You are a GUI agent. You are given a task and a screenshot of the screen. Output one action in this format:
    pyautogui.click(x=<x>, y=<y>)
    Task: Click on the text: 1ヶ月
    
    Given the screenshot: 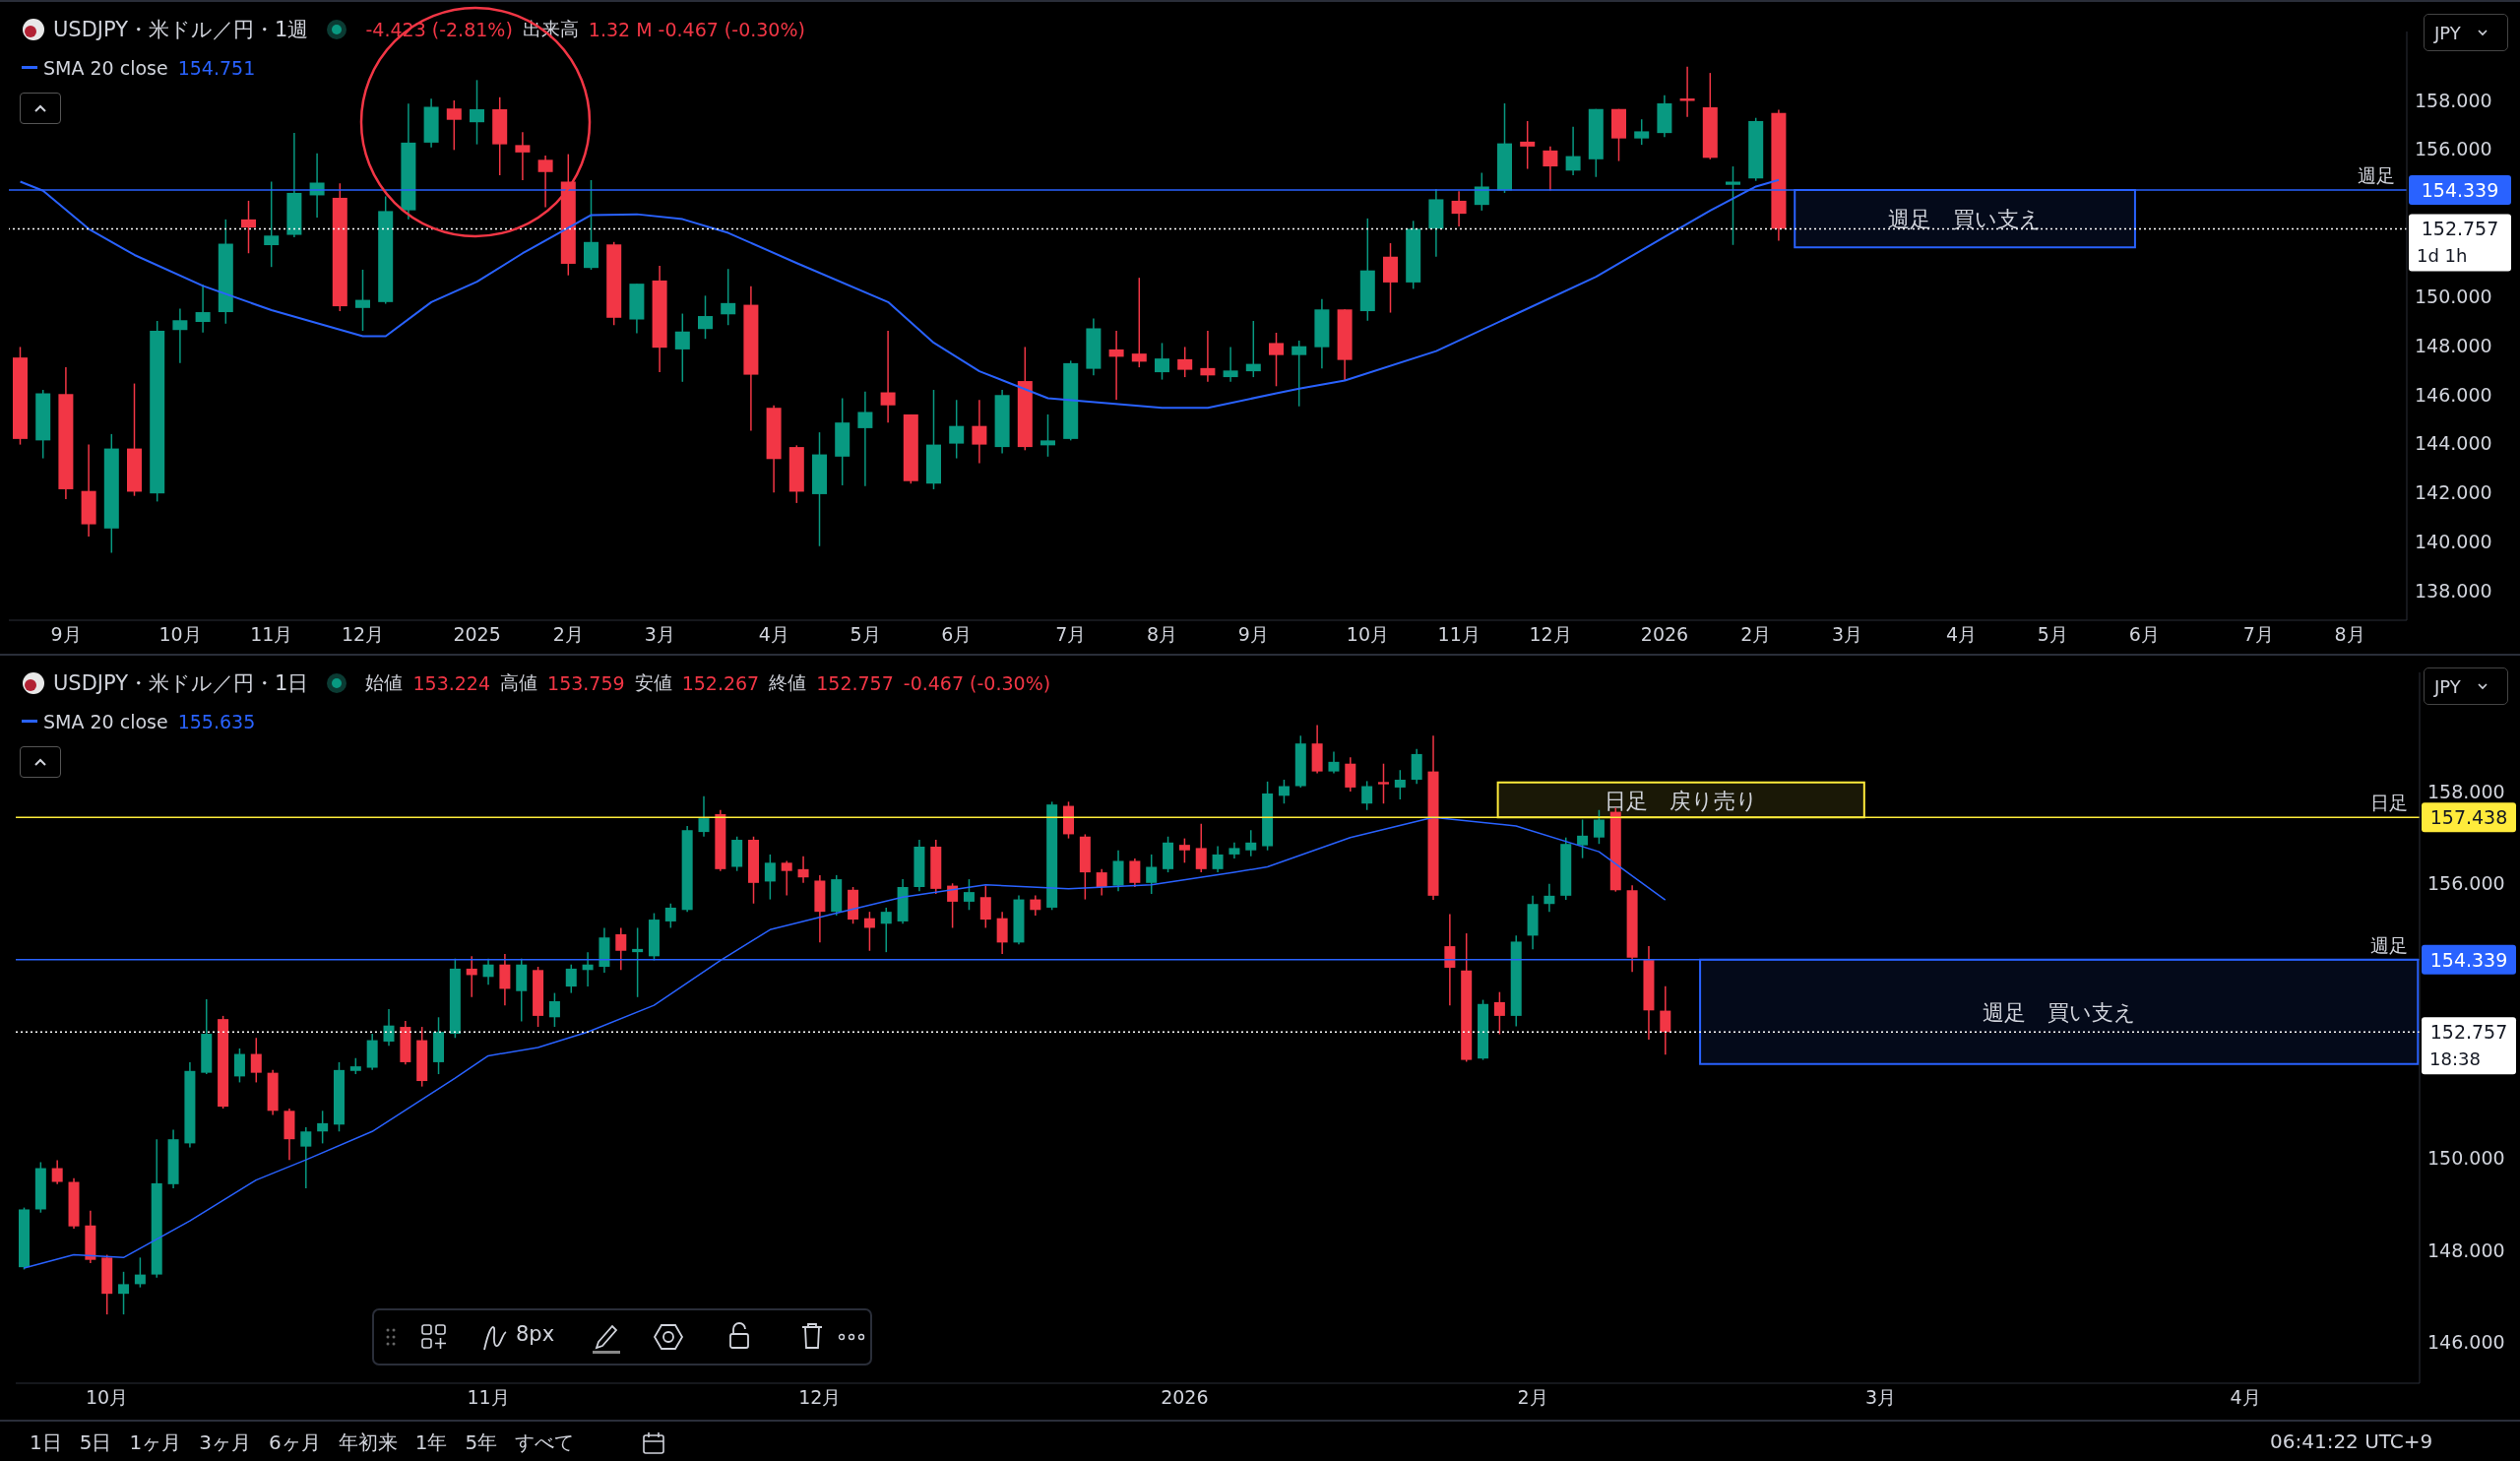 What is the action you would take?
    pyautogui.click(x=155, y=1442)
    